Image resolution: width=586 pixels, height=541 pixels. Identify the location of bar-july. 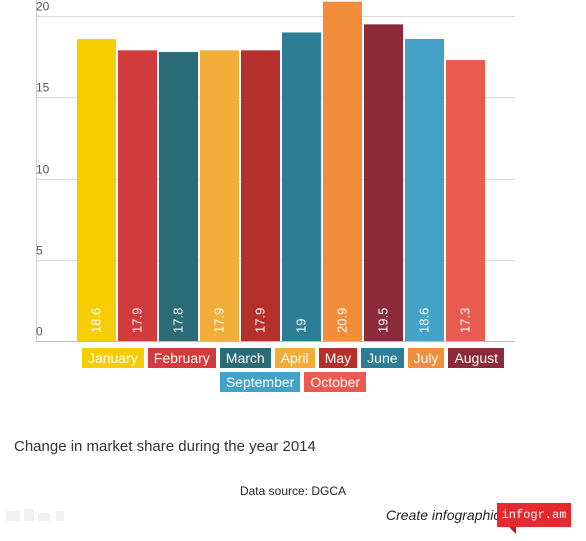
(342, 171).